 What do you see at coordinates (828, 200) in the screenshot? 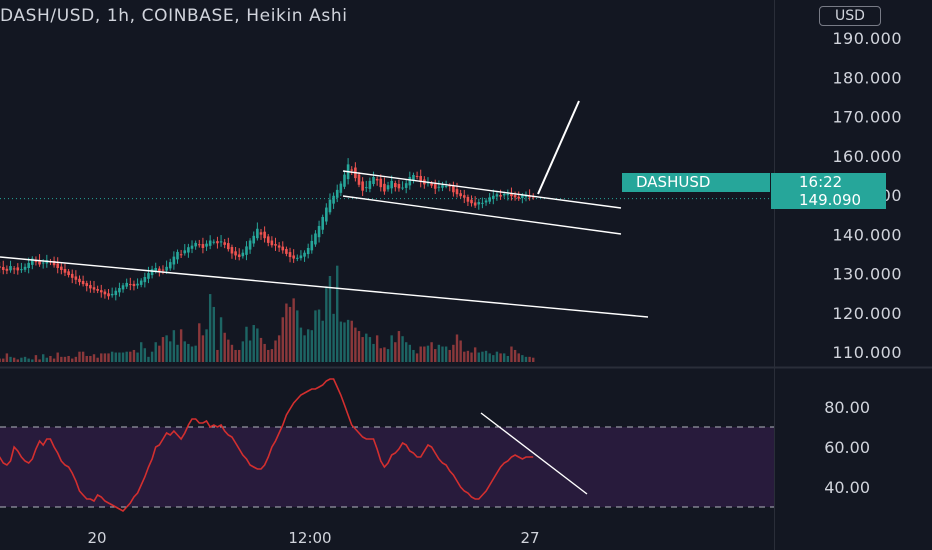
I see `last-price-badge: 149.090` at bounding box center [828, 200].